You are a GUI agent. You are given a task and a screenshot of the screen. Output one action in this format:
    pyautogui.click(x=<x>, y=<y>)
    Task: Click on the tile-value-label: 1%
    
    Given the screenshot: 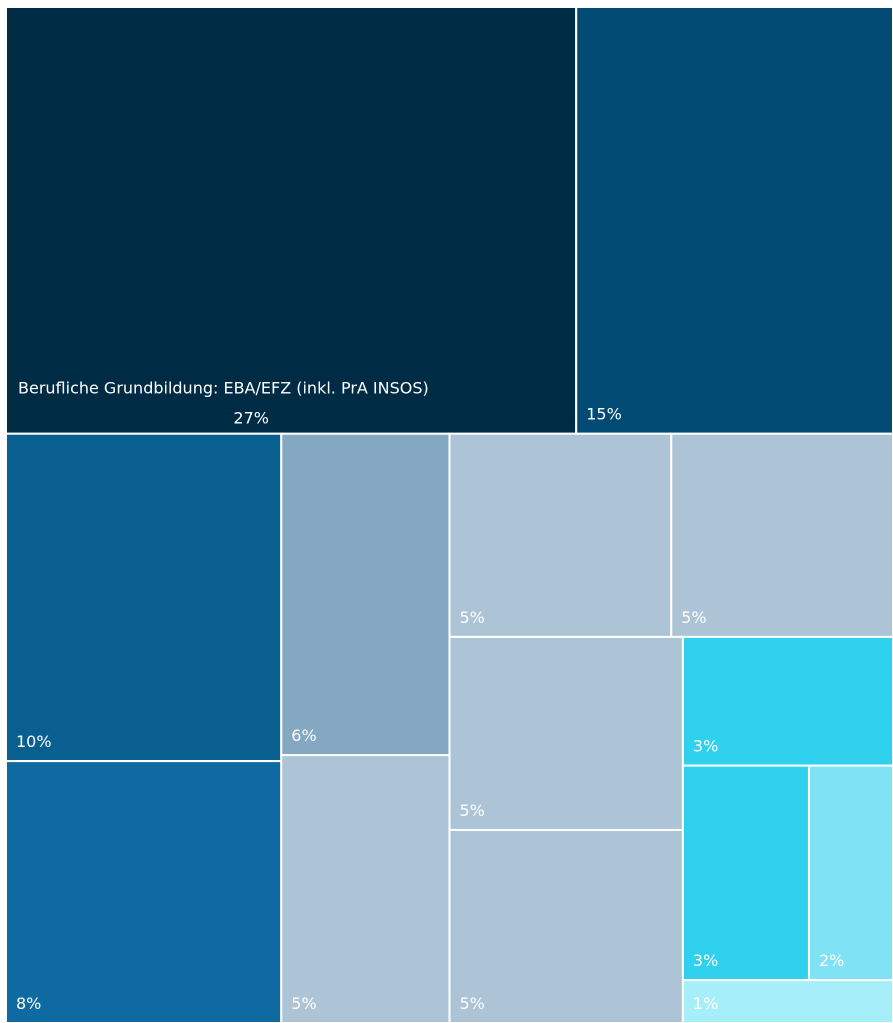 What is the action you would take?
    pyautogui.click(x=705, y=1003)
    